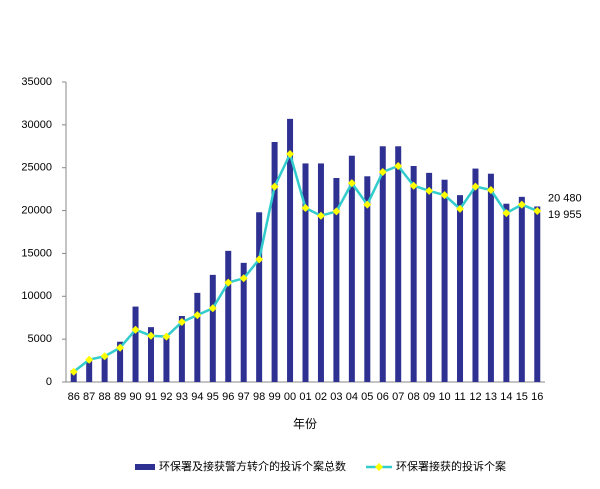 The width and height of the screenshot is (600, 489). I want to click on x-tick-label: 07, so click(398, 397).